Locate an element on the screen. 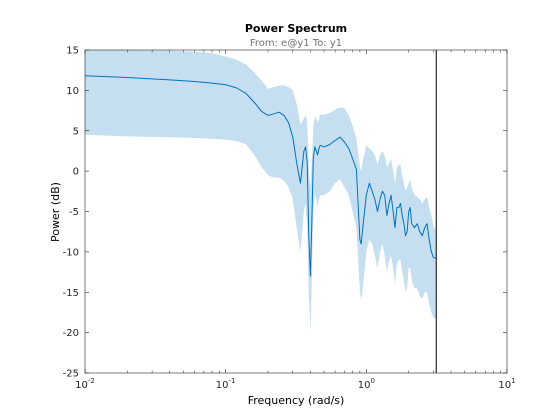 Image resolution: width=560 pixels, height=420 pixels. y-tick-label: -15 is located at coordinates (71, 293).